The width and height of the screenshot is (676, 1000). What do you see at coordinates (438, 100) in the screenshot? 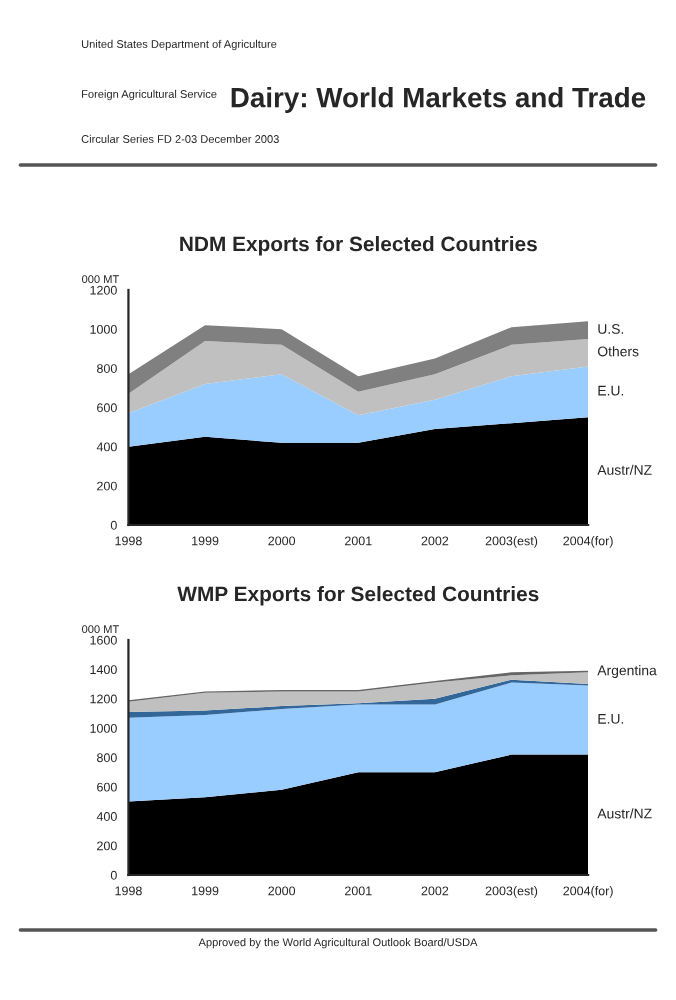
I see `text: Dairy: World Markets and Trade` at bounding box center [438, 100].